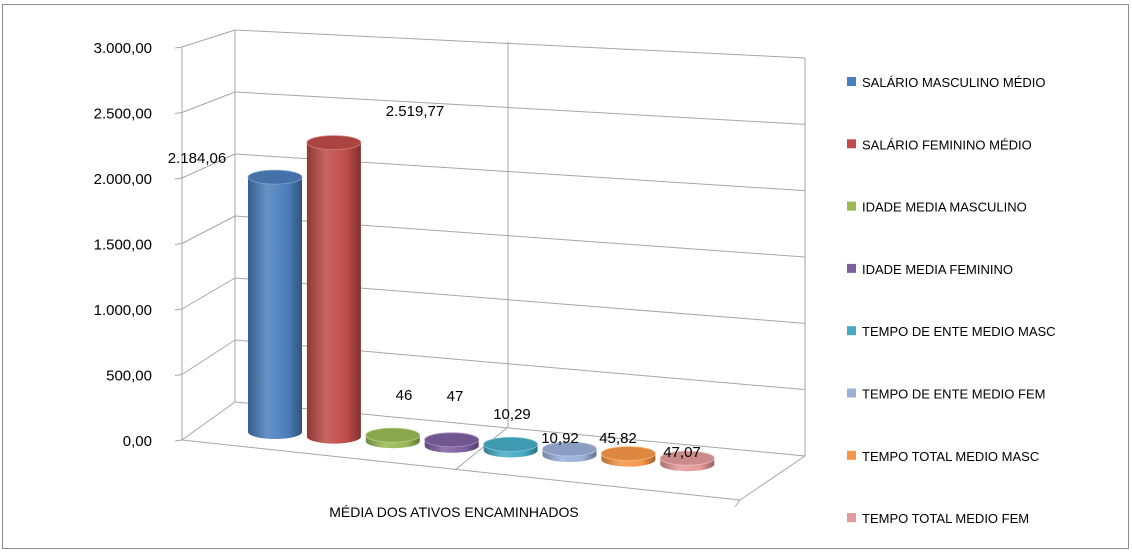 Image resolution: width=1132 pixels, height=552 pixels. I want to click on y-tick-label: 1.000,00, so click(123, 310).